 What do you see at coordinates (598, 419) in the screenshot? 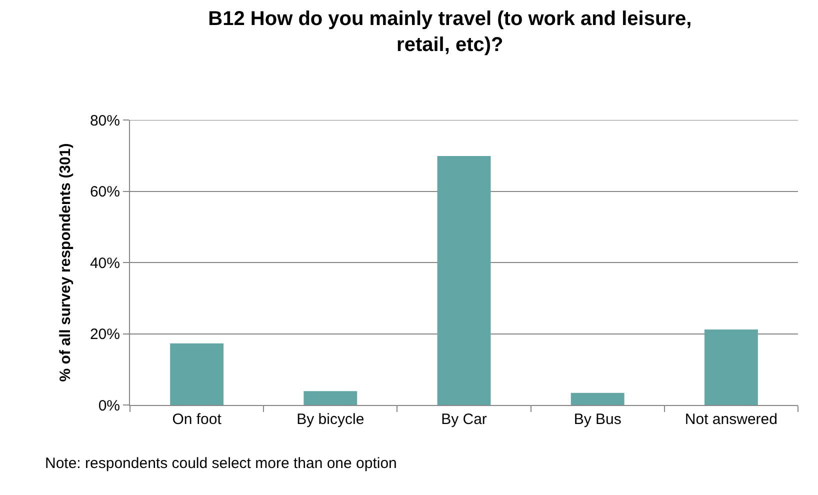
I see `x-tick-label: By Bus` at bounding box center [598, 419].